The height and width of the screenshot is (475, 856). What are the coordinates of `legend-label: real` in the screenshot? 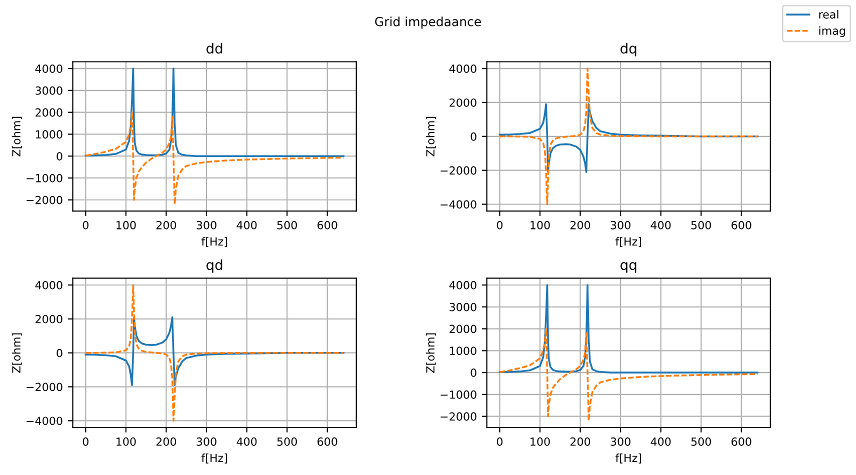 It's located at (828, 14).